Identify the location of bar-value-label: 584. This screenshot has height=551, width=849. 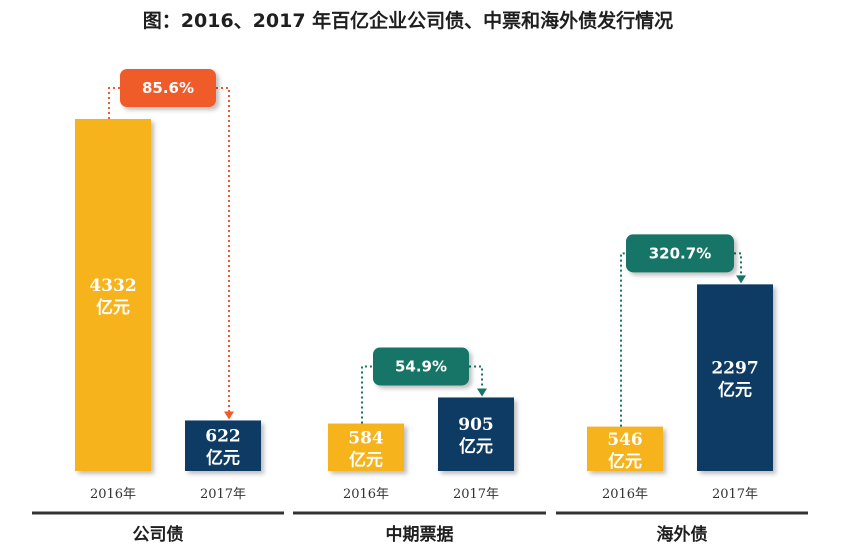
(366, 438).